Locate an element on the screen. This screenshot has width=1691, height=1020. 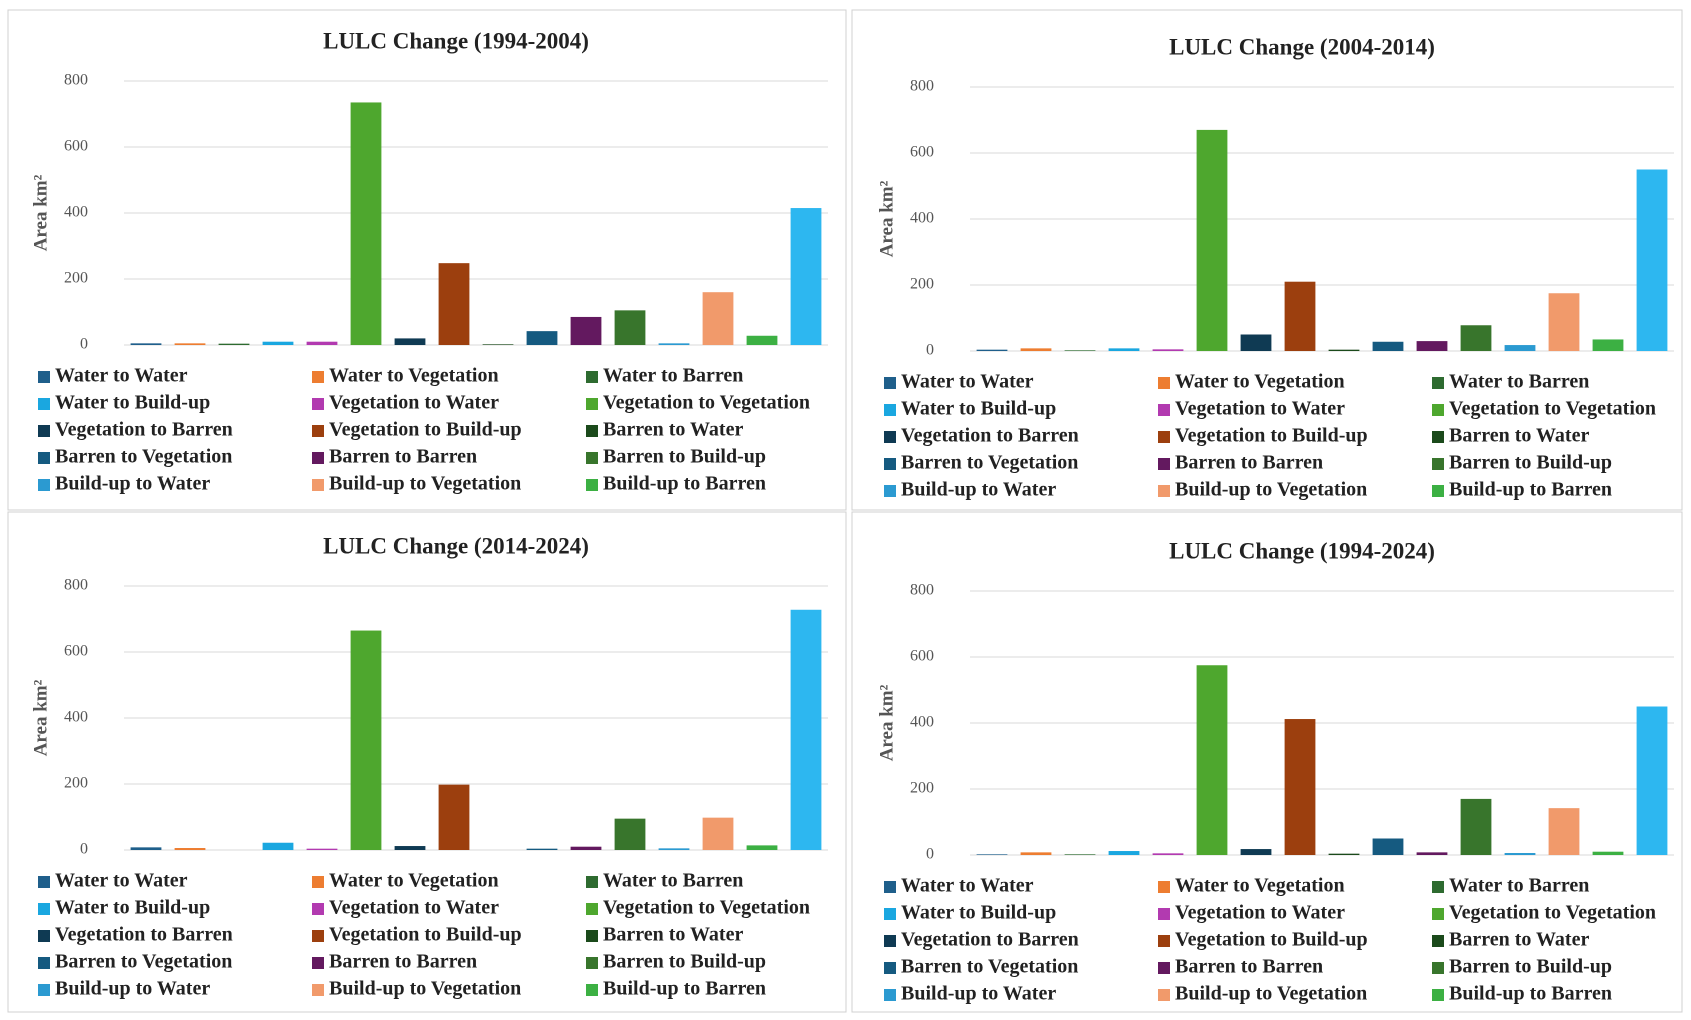
y-axis-label: Area km² is located at coordinates (40, 717).